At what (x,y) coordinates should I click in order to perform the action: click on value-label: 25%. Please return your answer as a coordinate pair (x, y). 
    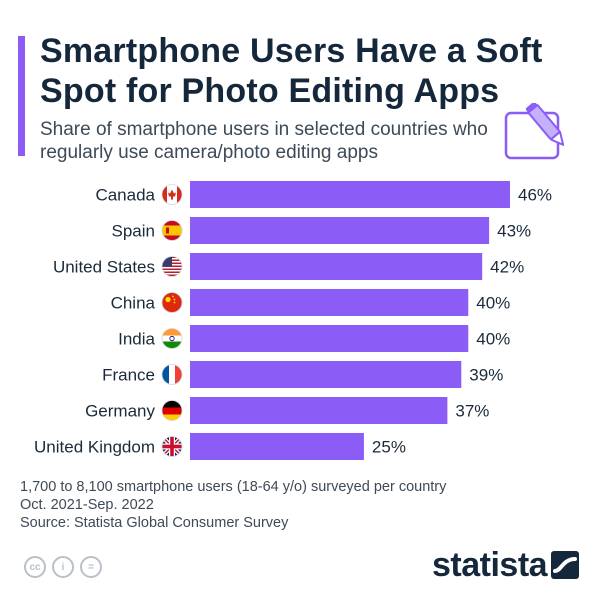
    Looking at the image, I should click on (389, 447).